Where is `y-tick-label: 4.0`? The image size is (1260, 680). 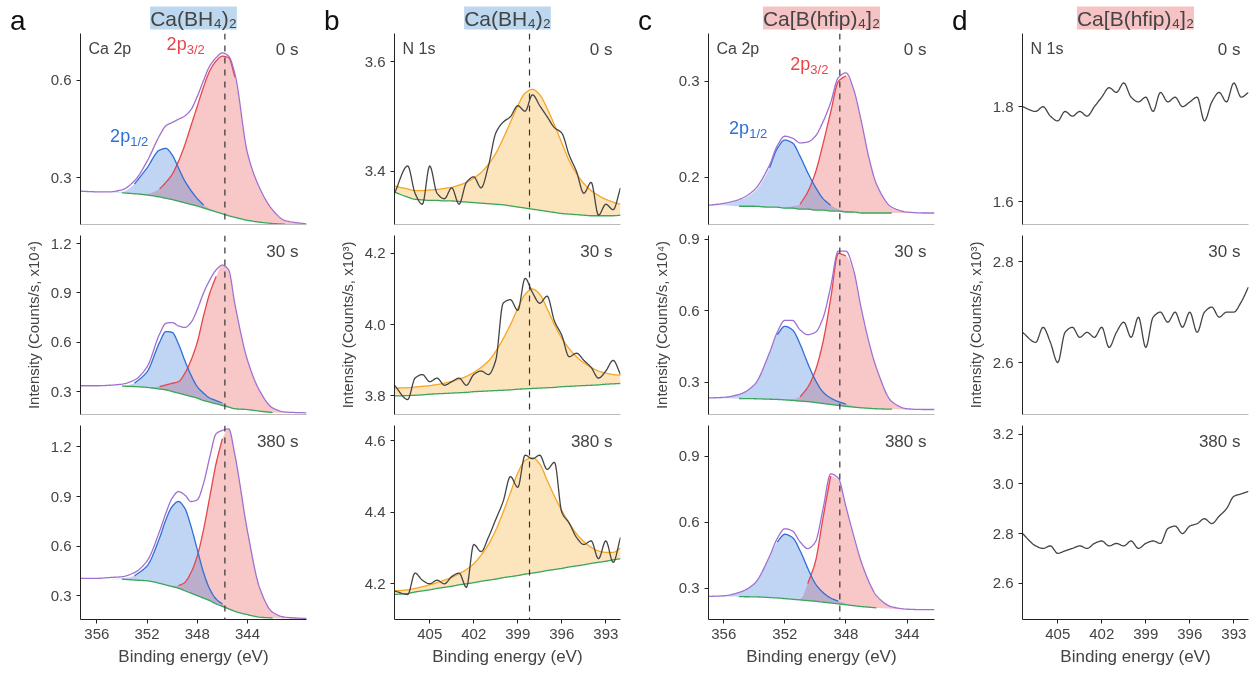
y-tick-label: 4.0 is located at coordinates (375, 324).